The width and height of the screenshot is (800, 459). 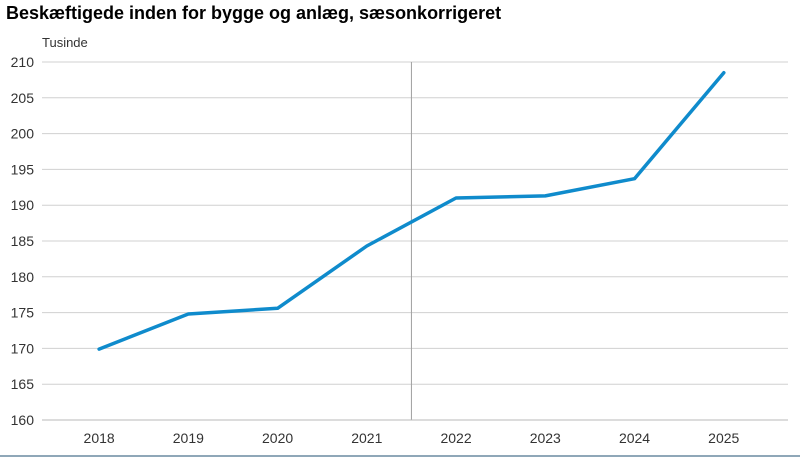 What do you see at coordinates (23, 348) in the screenshot?
I see `y-tick-label: 170` at bounding box center [23, 348].